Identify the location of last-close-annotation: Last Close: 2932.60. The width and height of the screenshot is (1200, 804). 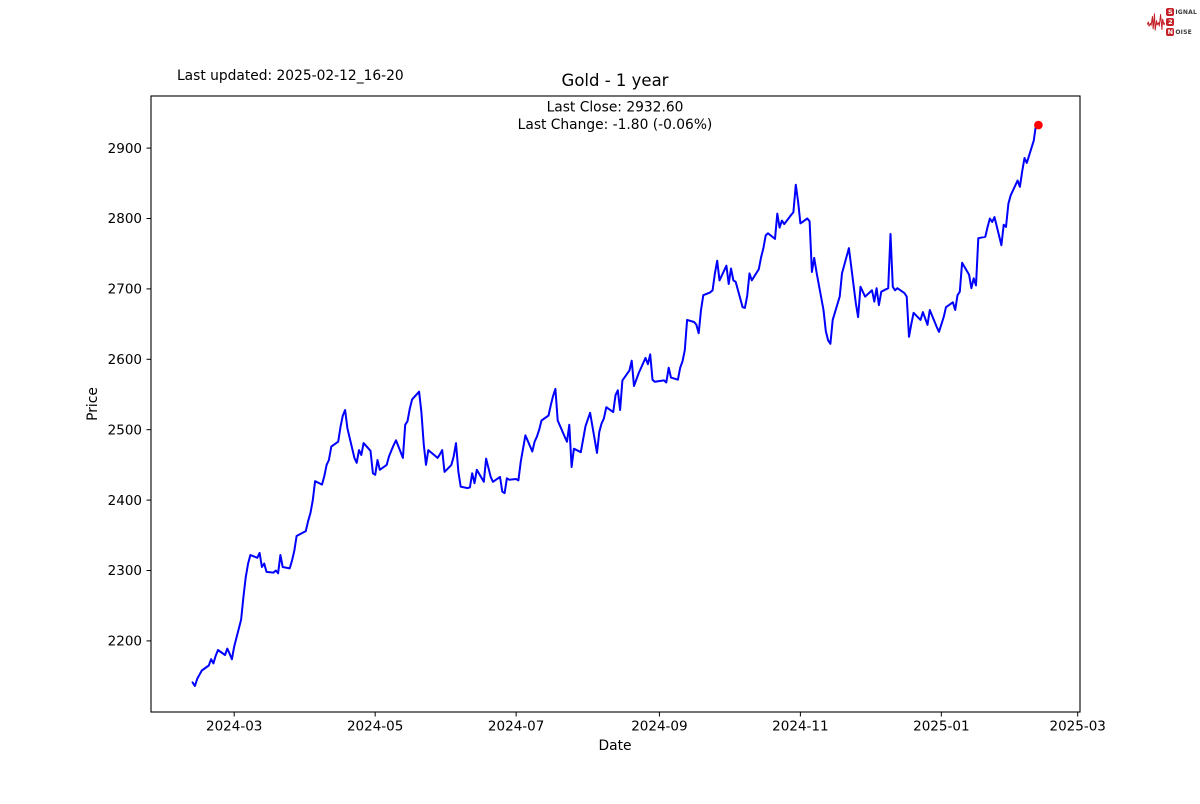
(615, 108).